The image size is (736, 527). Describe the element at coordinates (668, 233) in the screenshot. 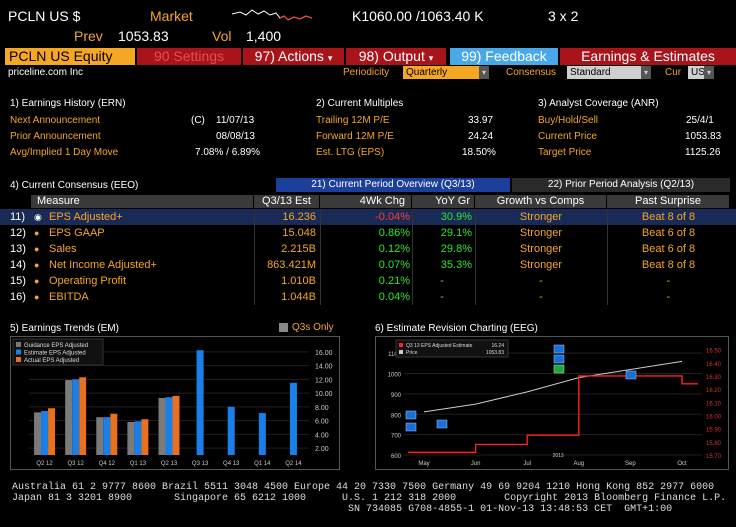

I see `past-surprise: Beat 6 of 8` at that location.